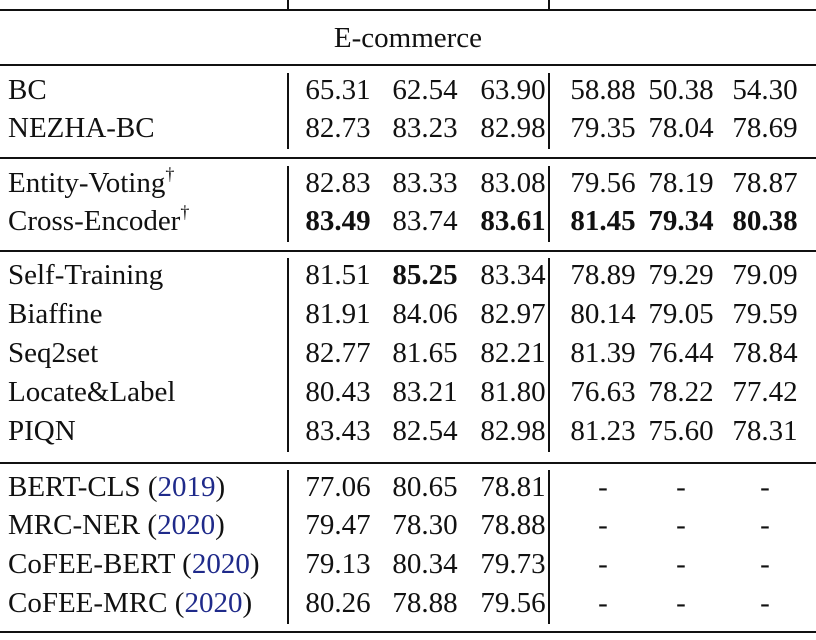 This screenshot has width=816, height=640. Describe the element at coordinates (338, 353) in the screenshot. I see `score-cell: 82.77` at that location.